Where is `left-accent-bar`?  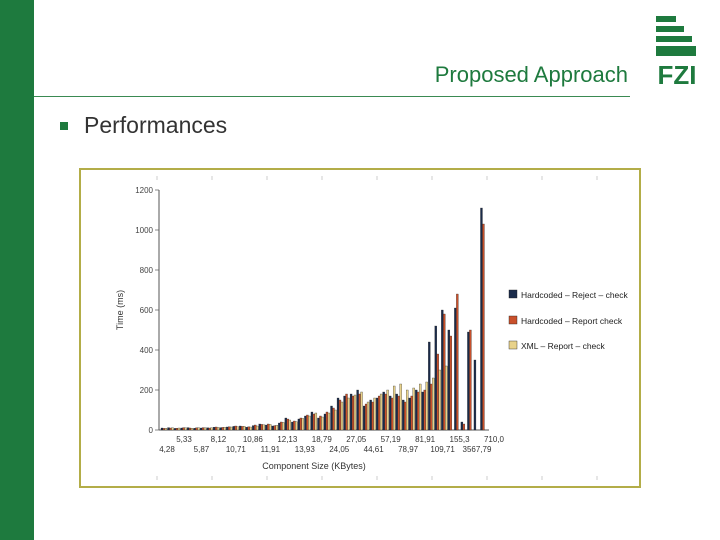 left-accent-bar is located at coordinates (17, 270).